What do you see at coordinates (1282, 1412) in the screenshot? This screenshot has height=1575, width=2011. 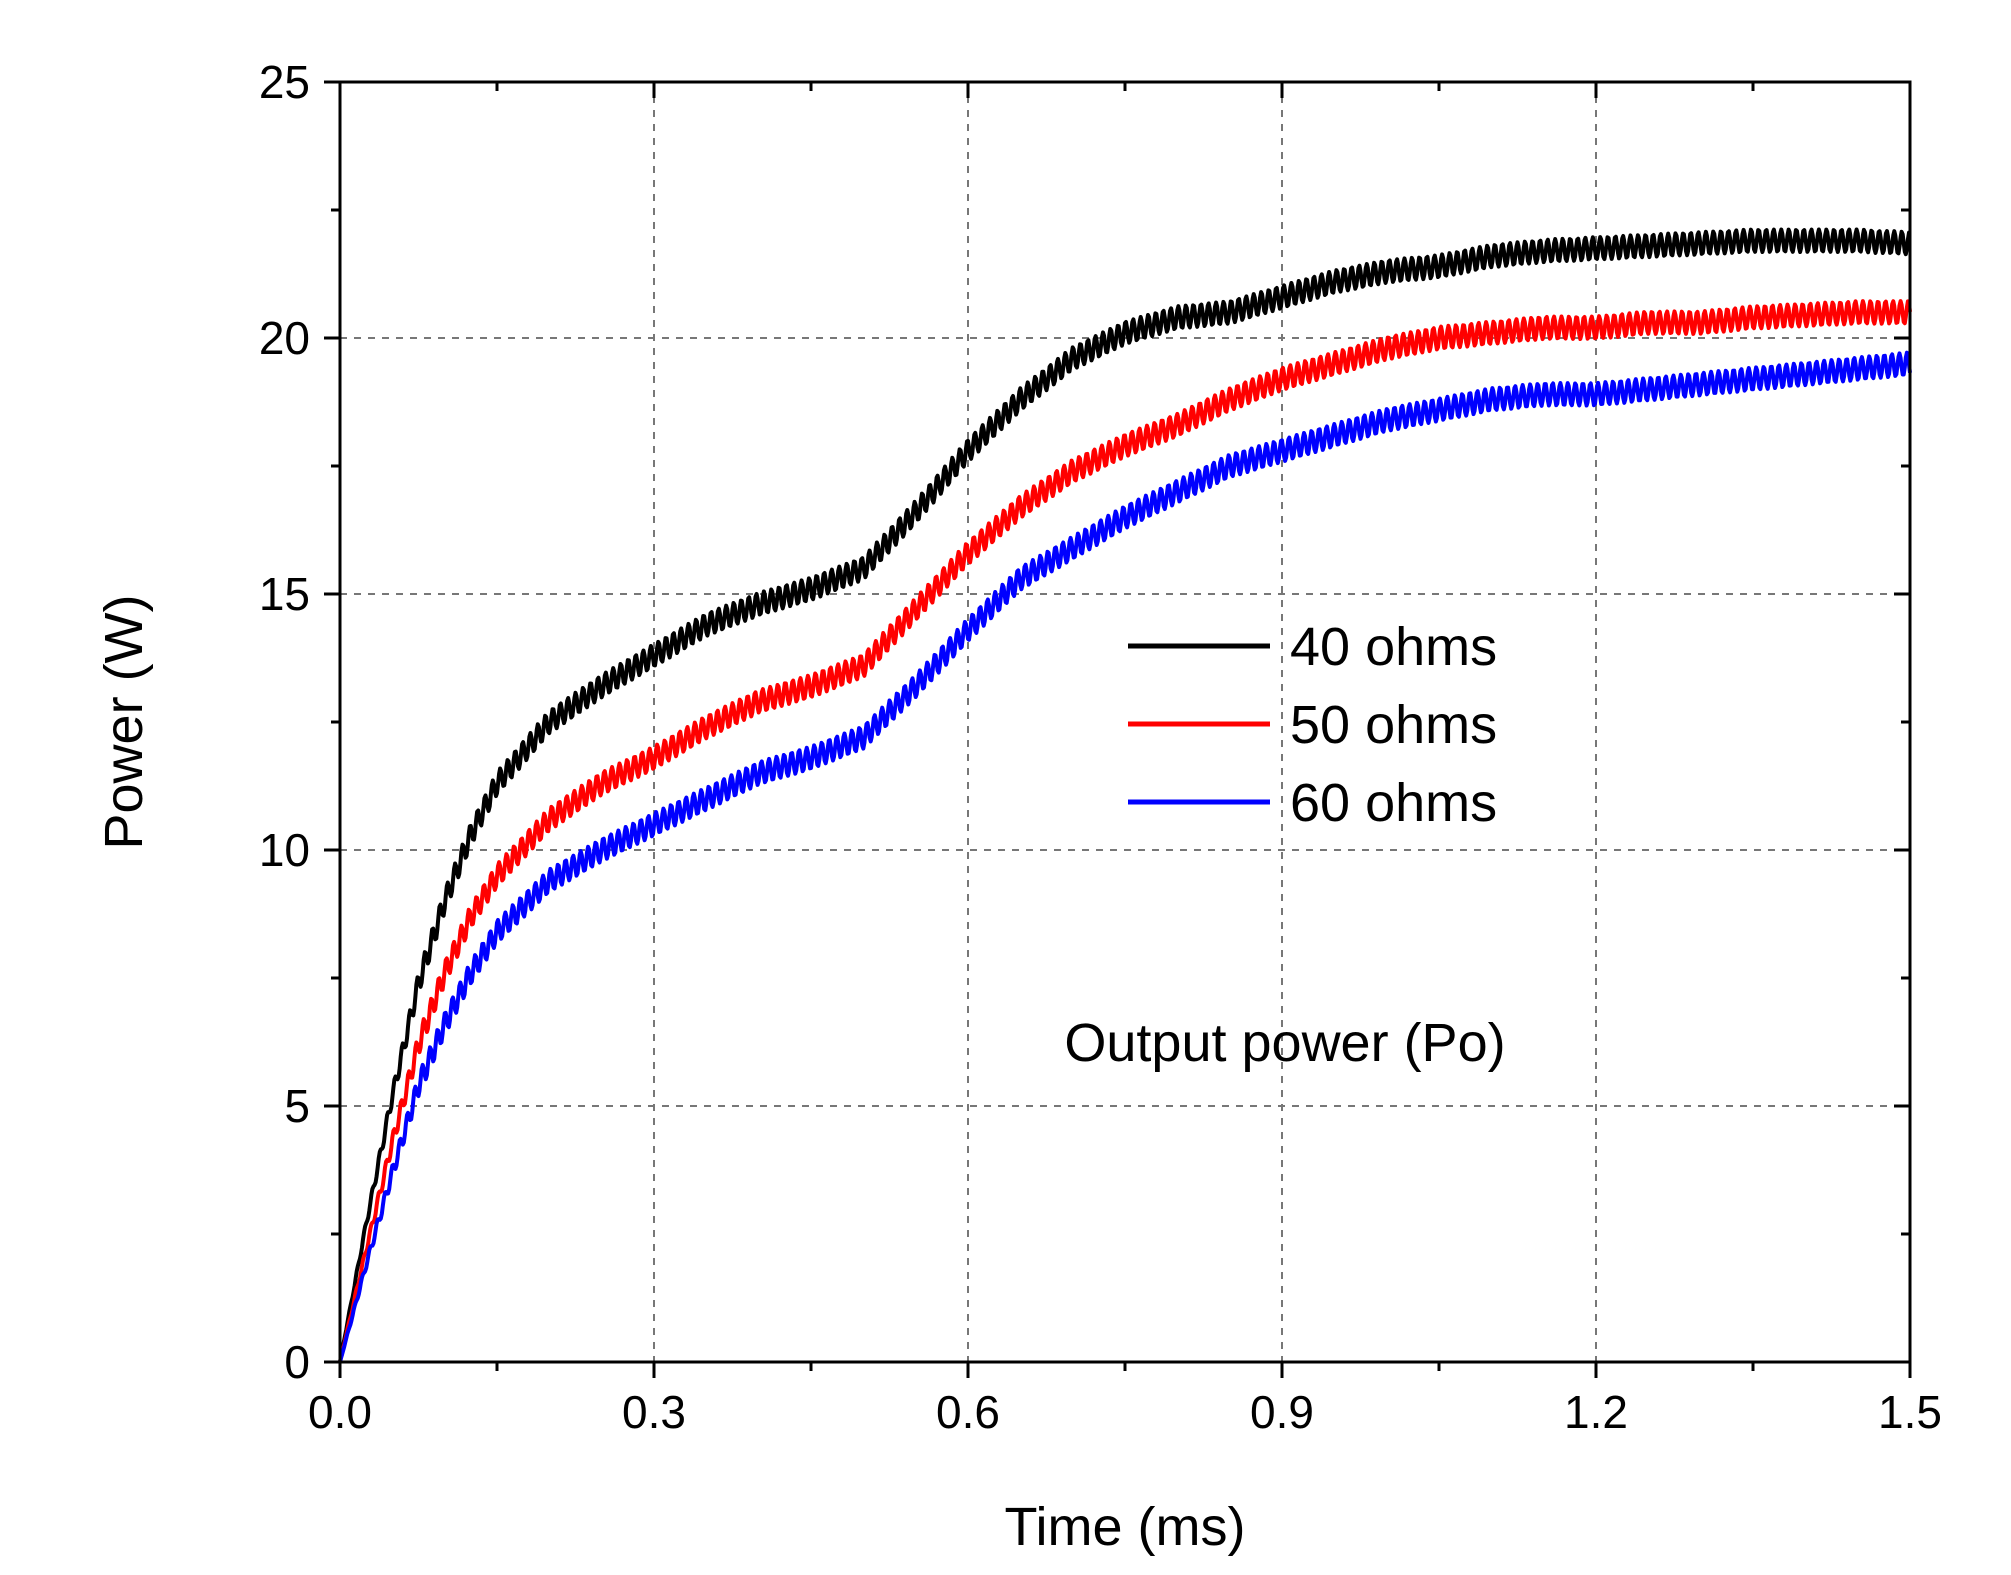 I see `x-tick-label: 0.9` at bounding box center [1282, 1412].